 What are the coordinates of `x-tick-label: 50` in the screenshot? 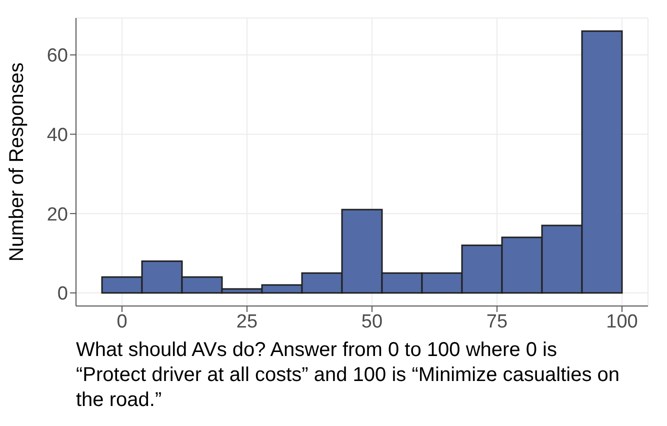 It's located at (372, 321).